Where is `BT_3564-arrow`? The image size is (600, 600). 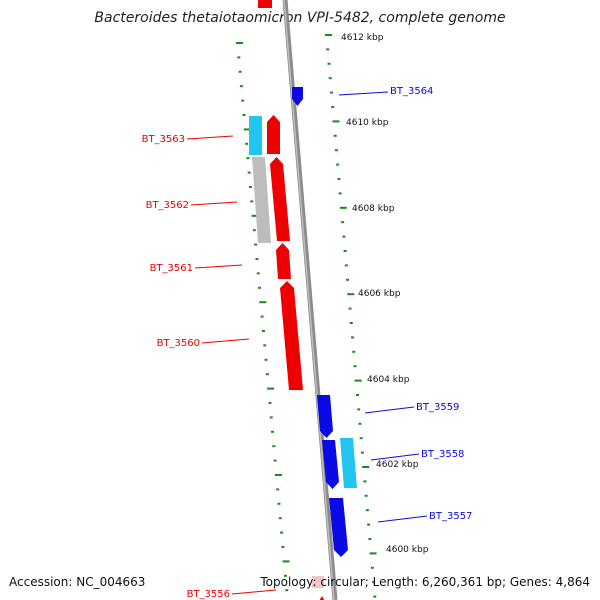 BT_3564-arrow is located at coordinates (297, 96).